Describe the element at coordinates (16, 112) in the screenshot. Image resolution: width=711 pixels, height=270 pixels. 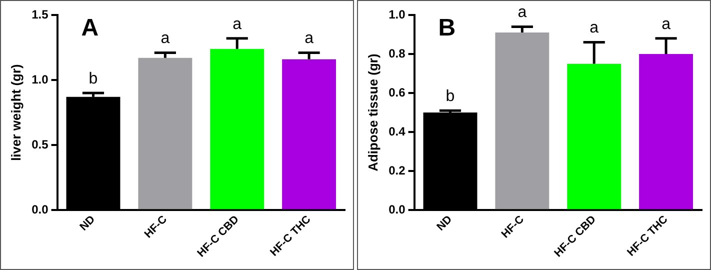
I see `y-axis-title: liver weight (gr)` at that location.